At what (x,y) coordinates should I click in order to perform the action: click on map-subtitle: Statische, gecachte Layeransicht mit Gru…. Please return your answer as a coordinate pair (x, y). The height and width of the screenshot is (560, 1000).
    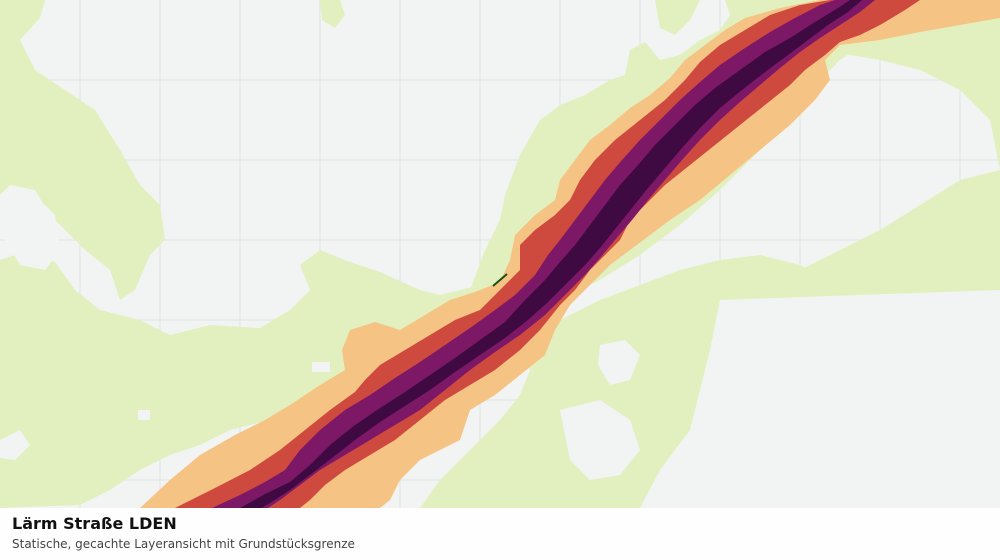
    Looking at the image, I should click on (183, 544).